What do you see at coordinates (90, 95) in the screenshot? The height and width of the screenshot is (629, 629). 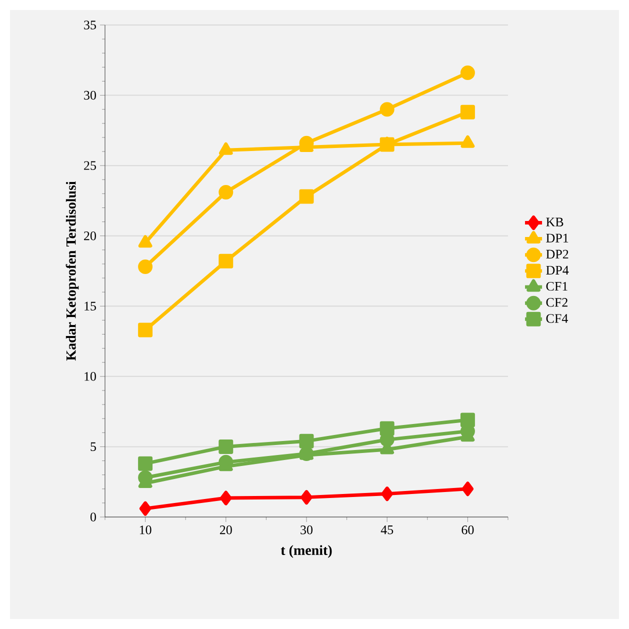 I see `y-tick-label: 30` at bounding box center [90, 95].